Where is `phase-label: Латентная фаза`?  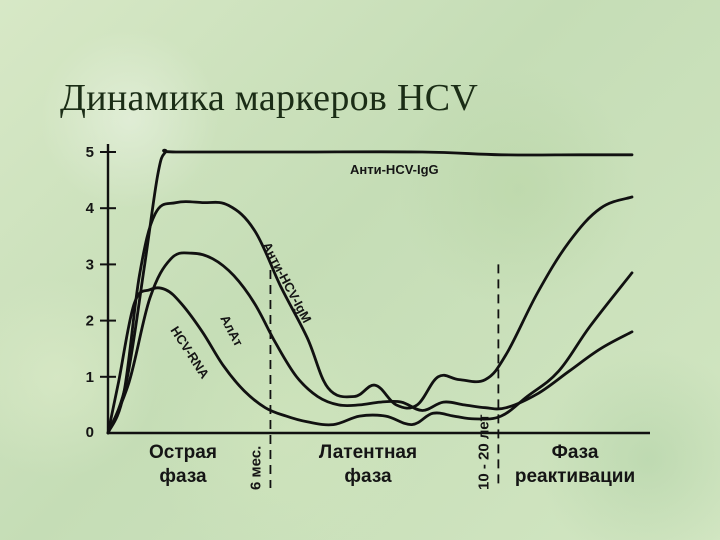
phase-label: Латентная фаза is located at coordinates (368, 464).